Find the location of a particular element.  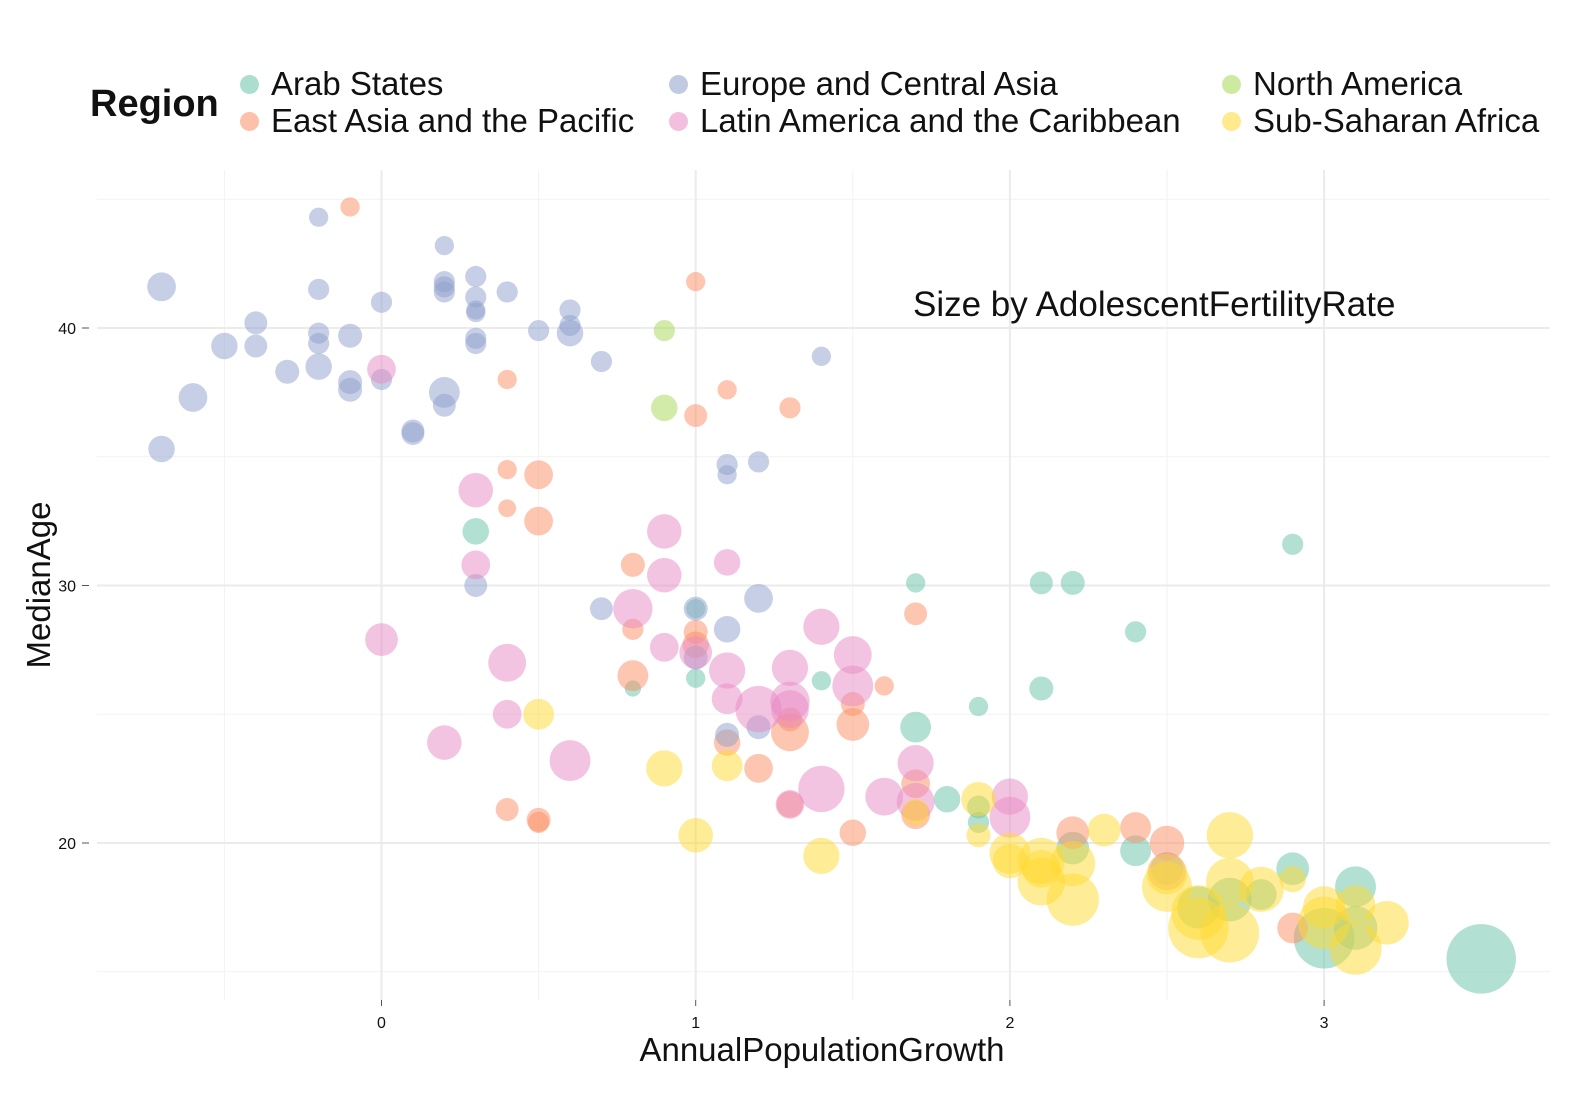

legend-item-north-america: North America is located at coordinates (1342, 84).